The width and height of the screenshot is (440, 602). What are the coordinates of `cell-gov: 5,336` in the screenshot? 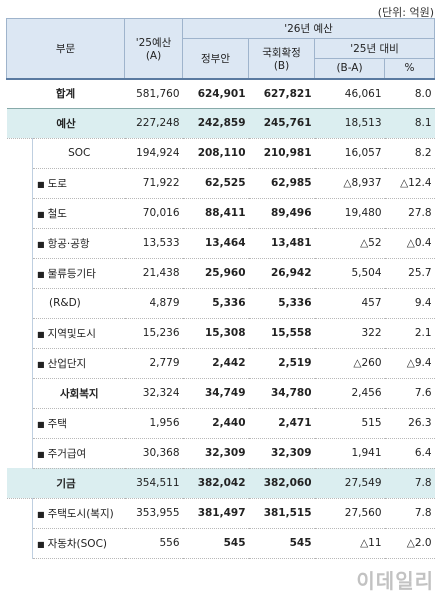 It's located at (215, 303).